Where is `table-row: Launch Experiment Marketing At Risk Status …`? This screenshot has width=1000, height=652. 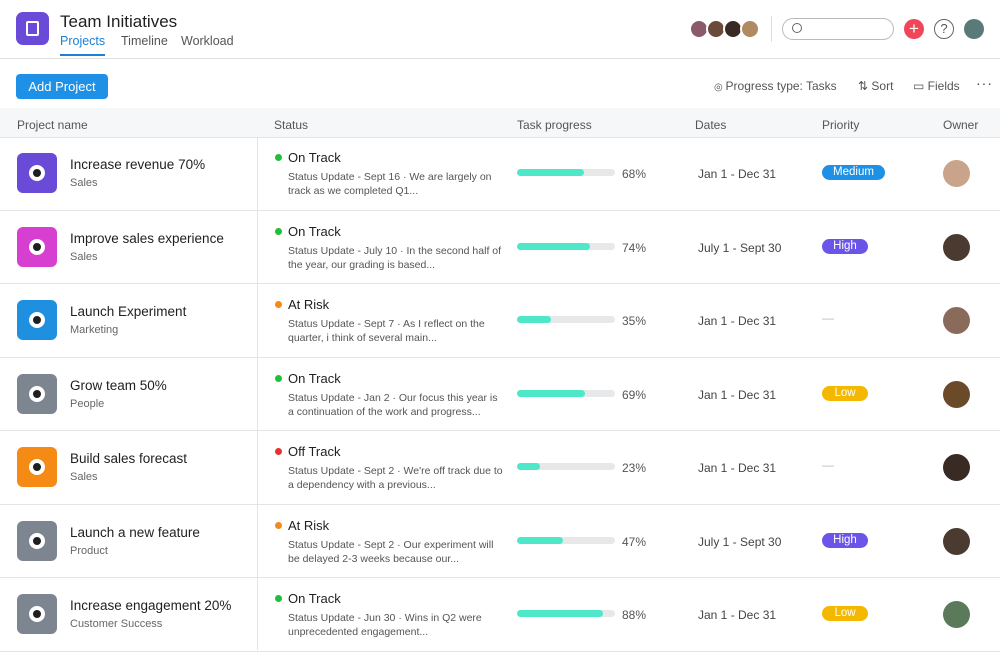
table-row: Launch Experiment Marketing At Risk Status … is located at coordinates (500, 321).